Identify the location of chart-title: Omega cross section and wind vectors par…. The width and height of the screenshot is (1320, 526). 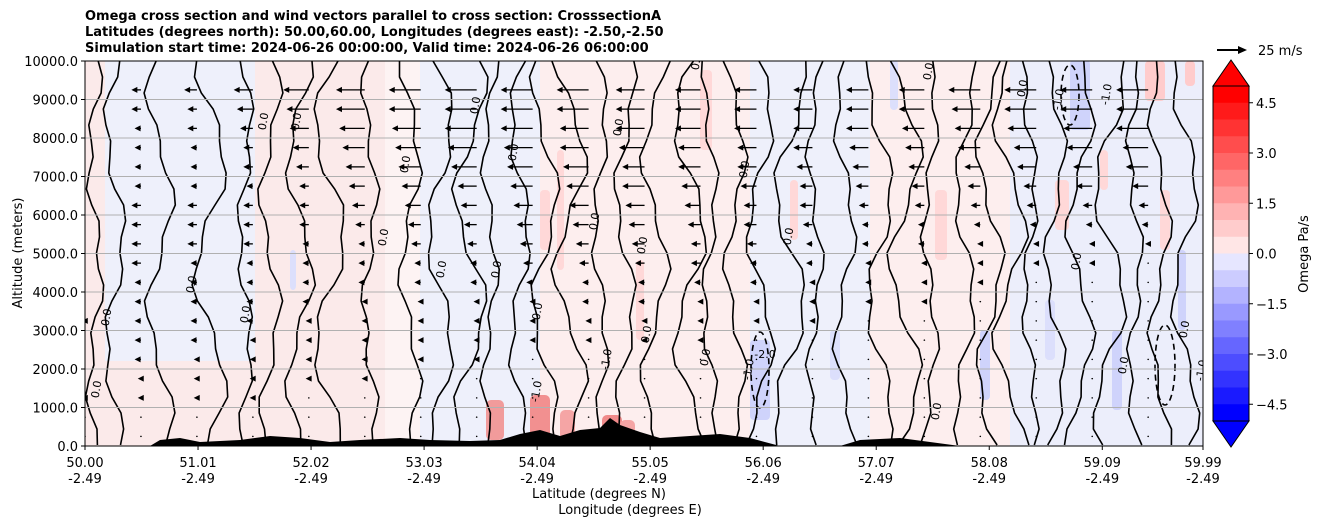
(374, 33).